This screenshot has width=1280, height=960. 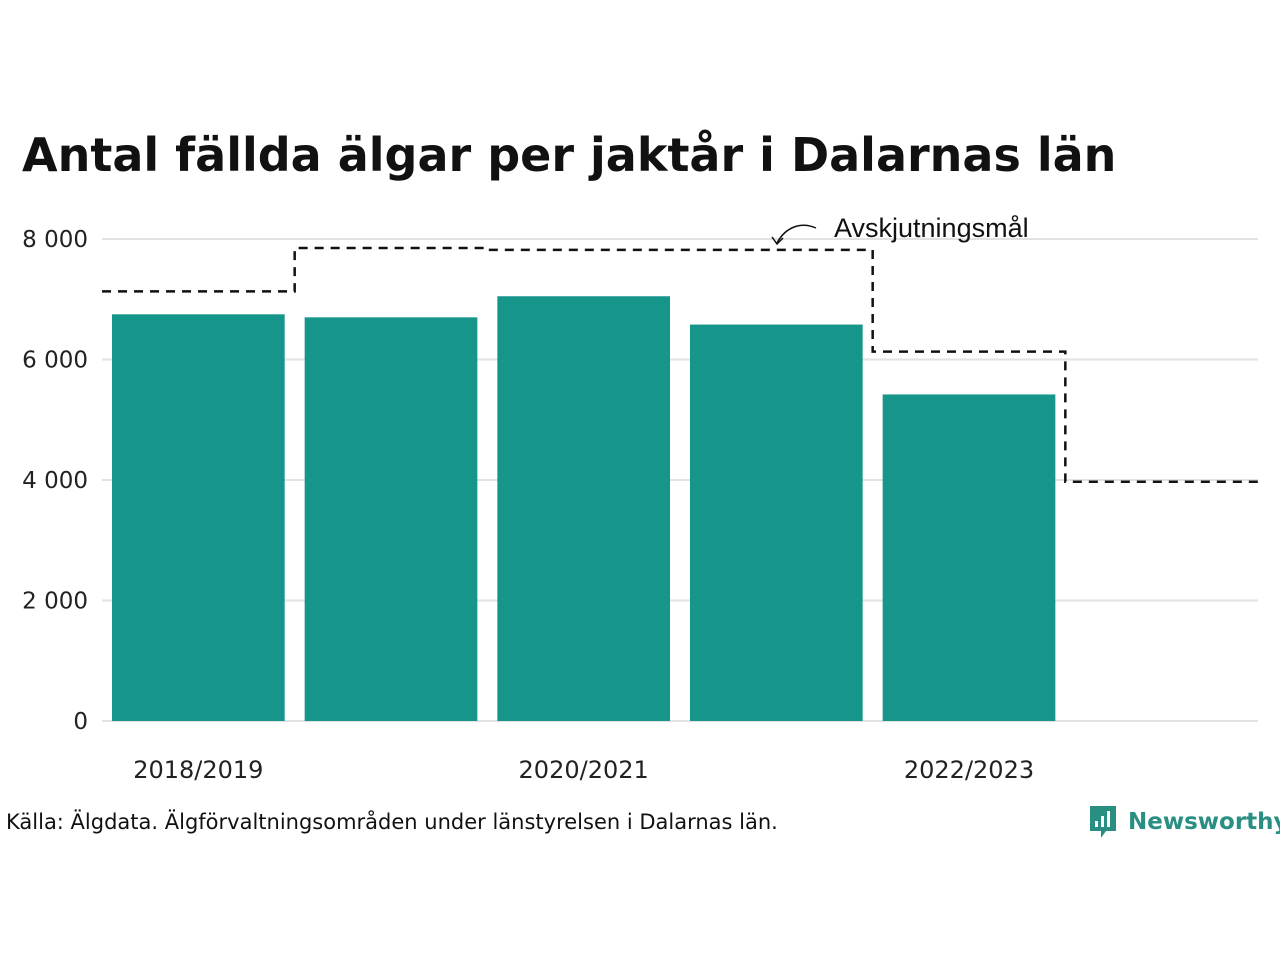 I want to click on x-tick-label: 2022/2023, so click(x=969, y=770).